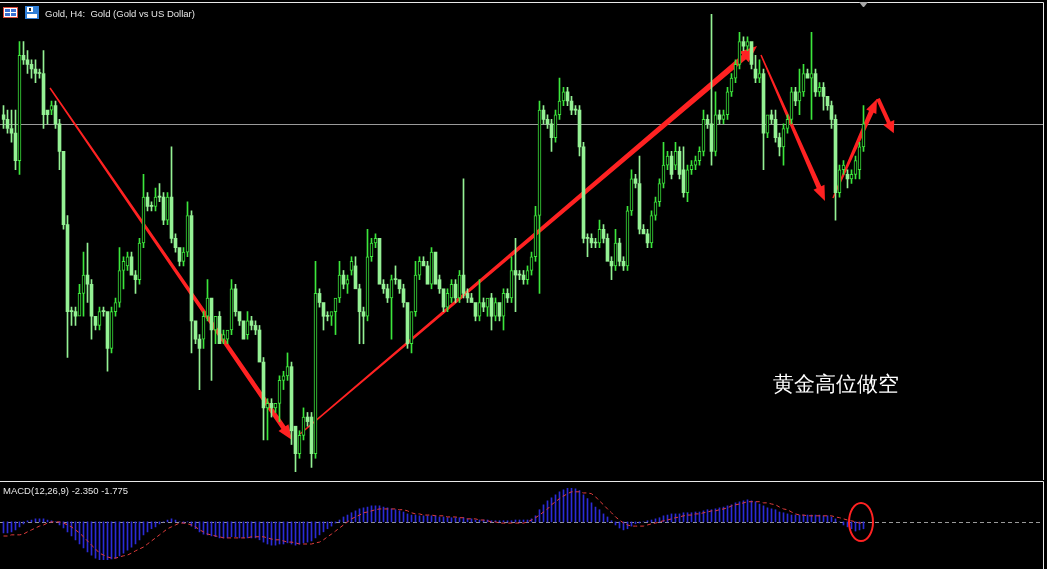 This screenshot has height=569, width=1047. Describe the element at coordinates (836, 383) in the screenshot. I see `annotation: 黄金高位做空` at that location.